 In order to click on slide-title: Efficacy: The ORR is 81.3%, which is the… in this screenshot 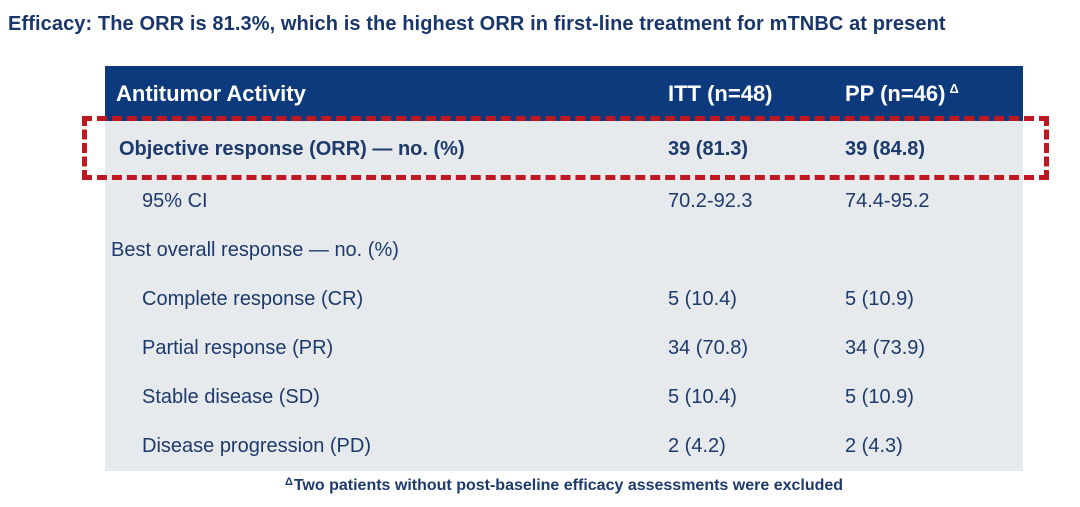, I will do `click(477, 24)`.